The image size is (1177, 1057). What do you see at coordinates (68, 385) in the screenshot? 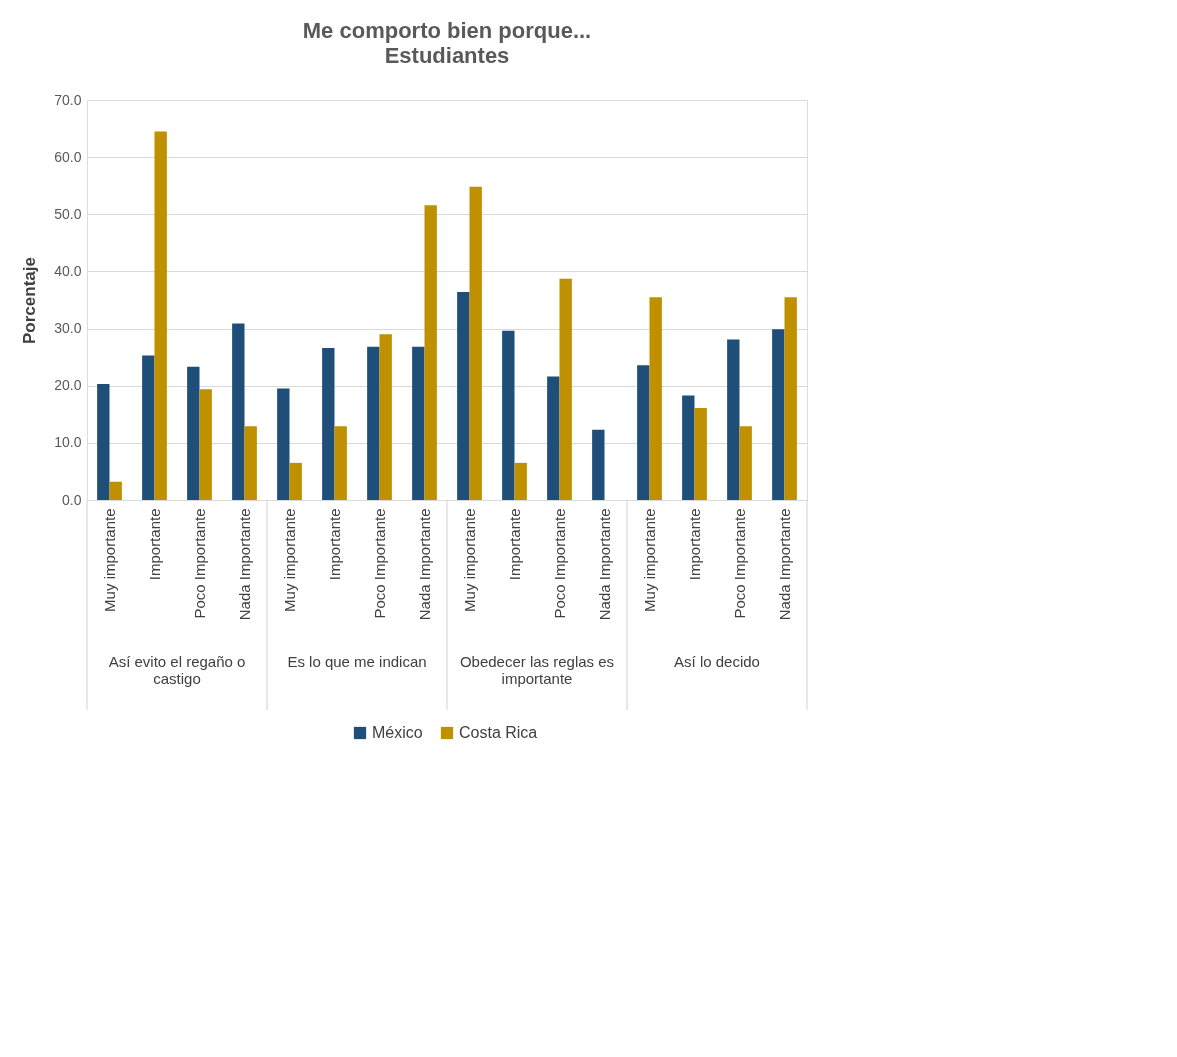
I see `y-tick-label: 20.0` at bounding box center [68, 385].